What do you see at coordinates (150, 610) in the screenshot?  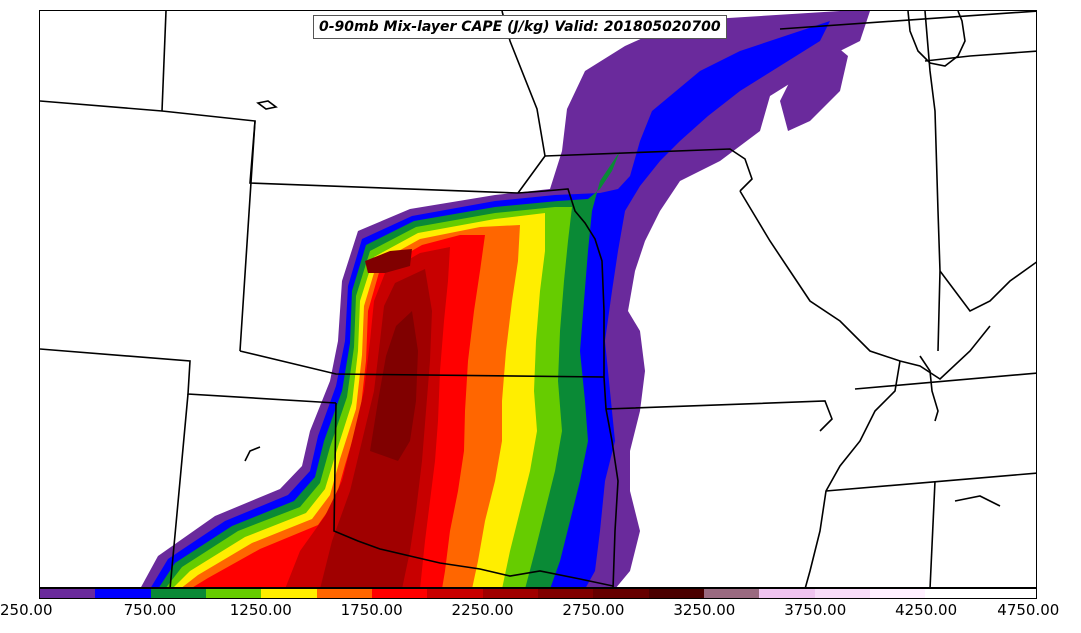 I see `colorbar-tick-label: 750.00` at bounding box center [150, 610].